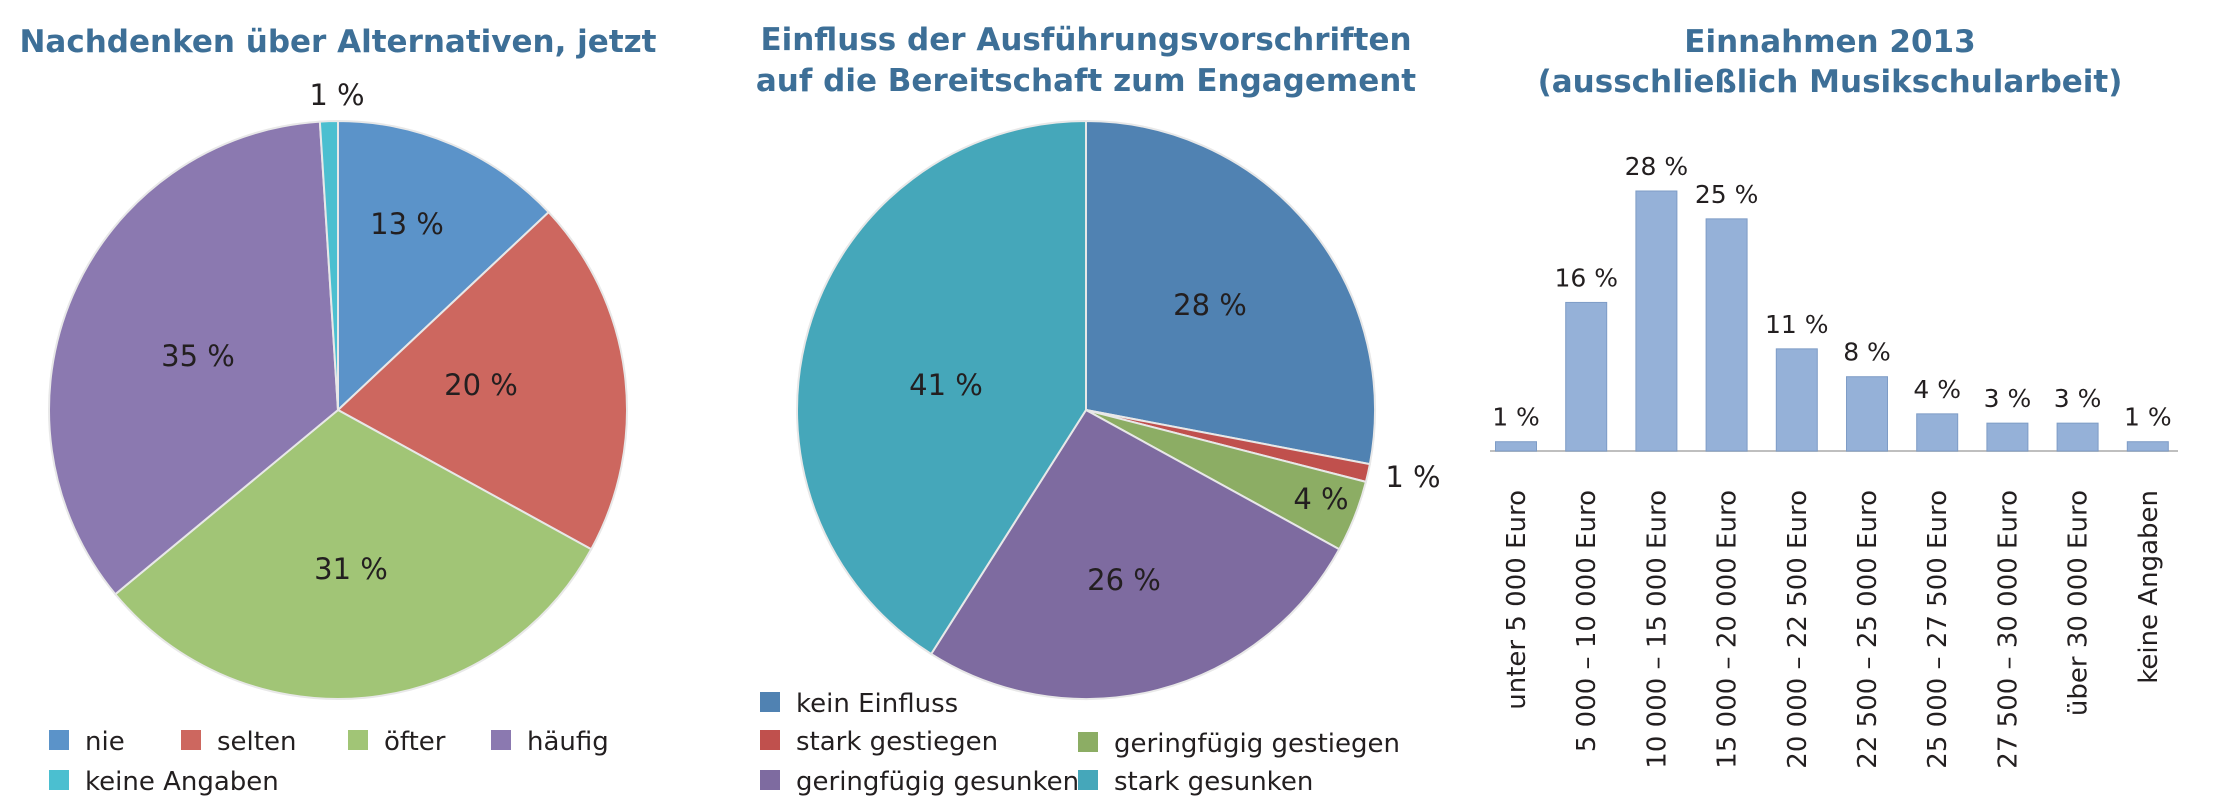 This screenshot has width=2217, height=804. Describe the element at coordinates (336, 95) in the screenshot. I see `data-label-keine-angaben: 1 %` at that location.